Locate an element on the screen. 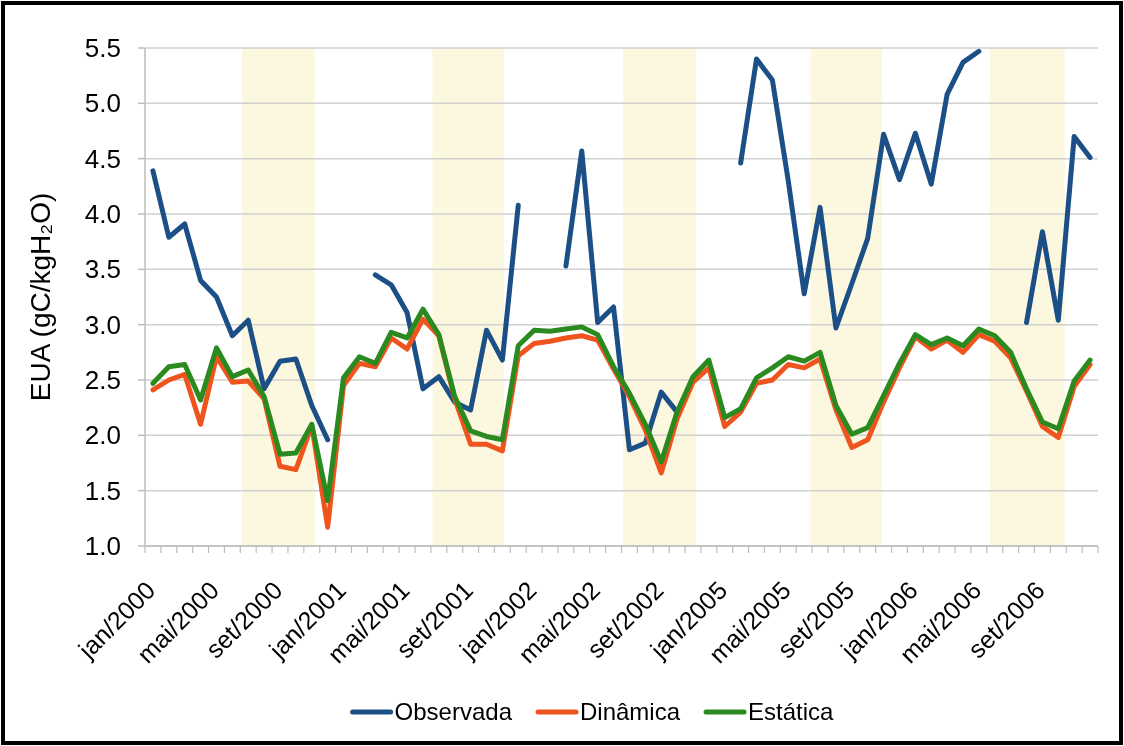 The image size is (1124, 746). y-axis-title: EUA (gC/kgH₂O) is located at coordinates (40, 297).